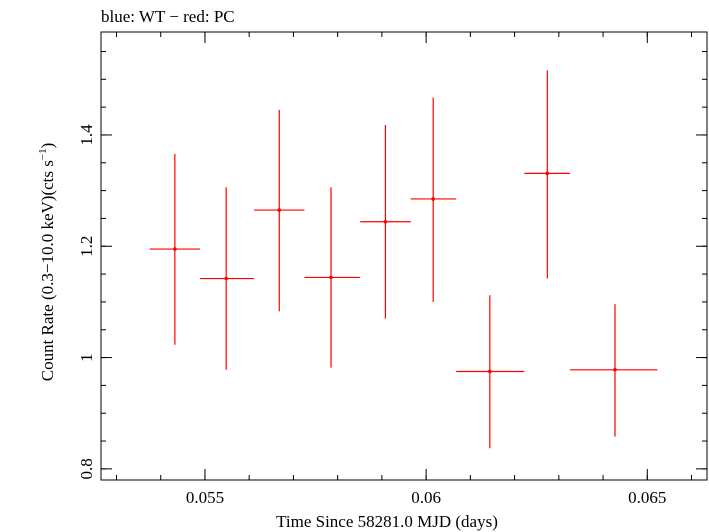  I want to click on y-tick-labels: 0.8 1 1.2 1.4, so click(86, 302).